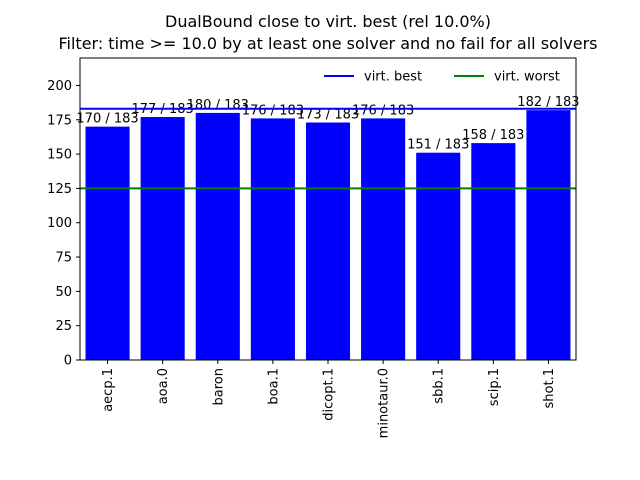 The width and height of the screenshot is (640, 480). I want to click on legend-label-virt-best: virt. best, so click(393, 77).